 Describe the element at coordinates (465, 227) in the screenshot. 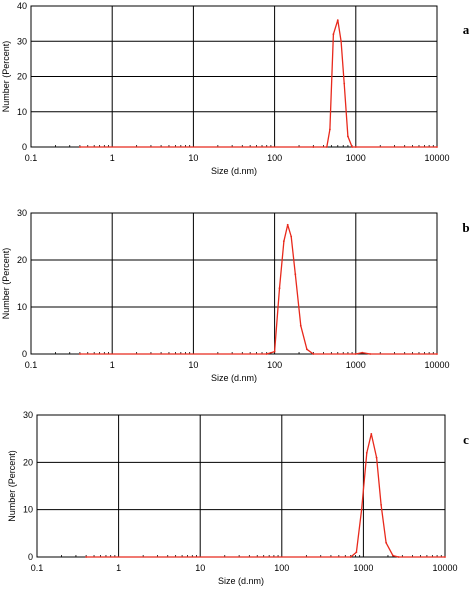

I see `panel-label: b` at that location.